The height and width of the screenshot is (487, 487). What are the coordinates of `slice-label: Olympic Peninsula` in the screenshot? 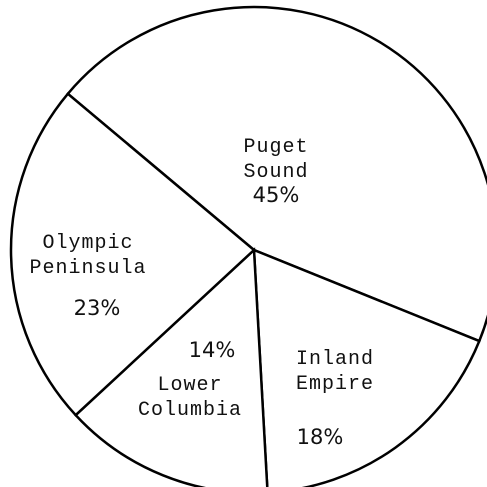 It's located at (88, 256).